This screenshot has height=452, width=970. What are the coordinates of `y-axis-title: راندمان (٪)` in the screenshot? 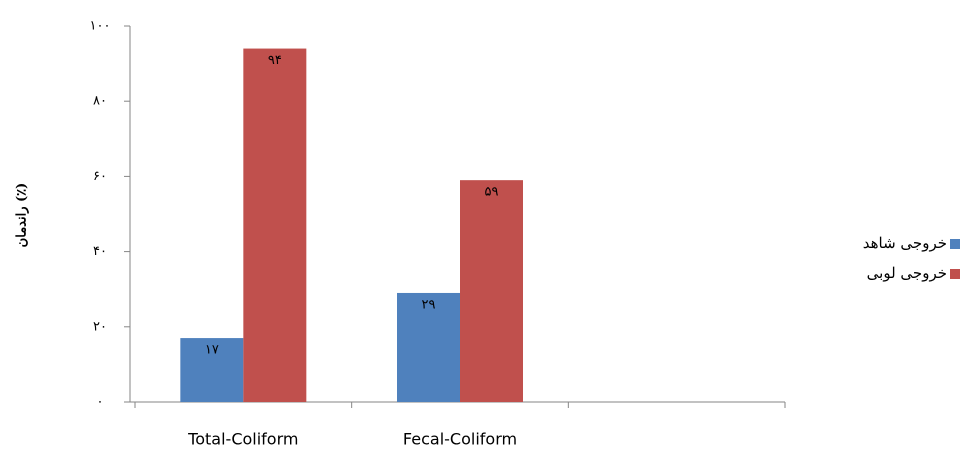 It's located at (22, 215).